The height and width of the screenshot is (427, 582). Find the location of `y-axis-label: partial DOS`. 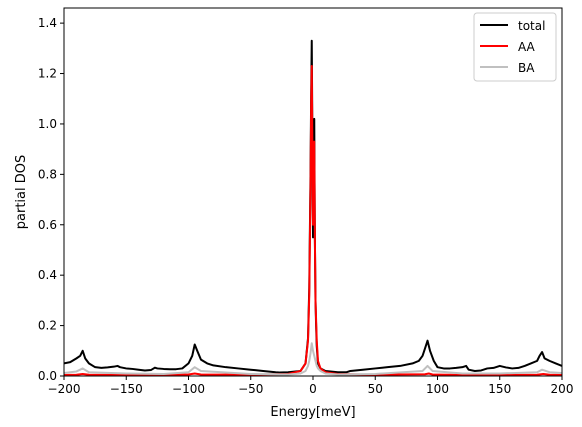

y-axis-label: partial DOS is located at coordinates (21, 192).